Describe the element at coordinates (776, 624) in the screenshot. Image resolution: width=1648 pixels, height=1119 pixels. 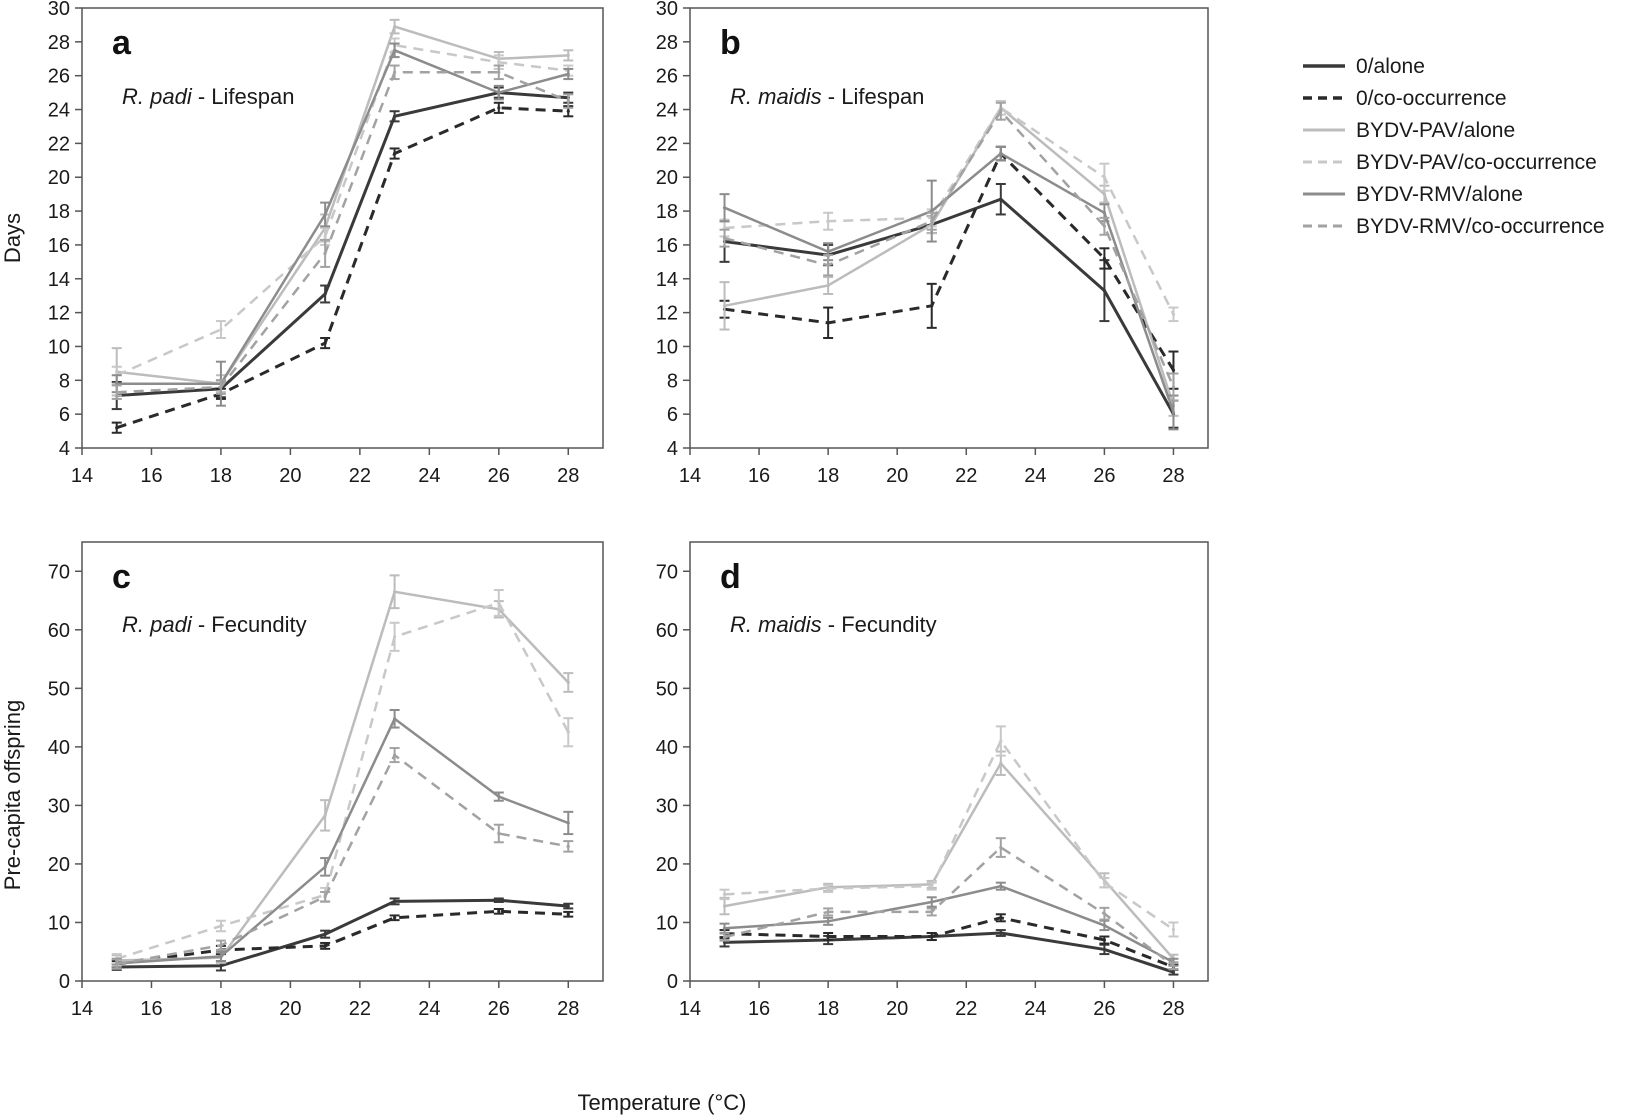
I see `species-name: R. maidis` at that location.